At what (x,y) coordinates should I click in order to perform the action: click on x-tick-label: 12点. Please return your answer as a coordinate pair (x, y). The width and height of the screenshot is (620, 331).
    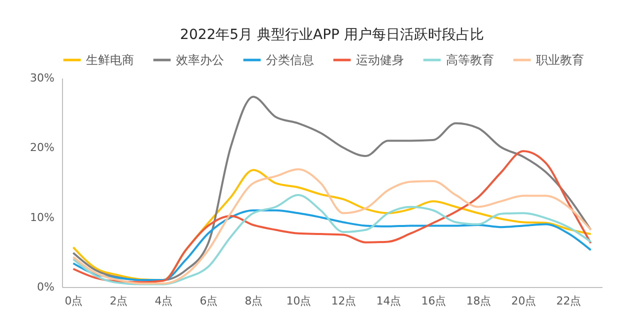
    Looking at the image, I should click on (343, 301).